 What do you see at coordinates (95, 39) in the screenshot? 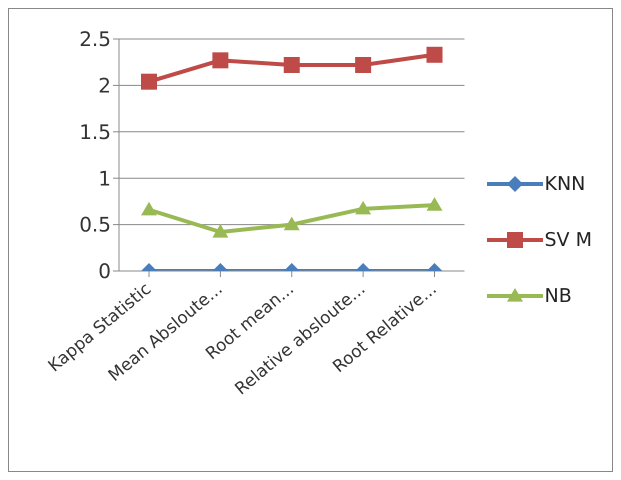
I see `y-tick-label: 2.5` at bounding box center [95, 39].